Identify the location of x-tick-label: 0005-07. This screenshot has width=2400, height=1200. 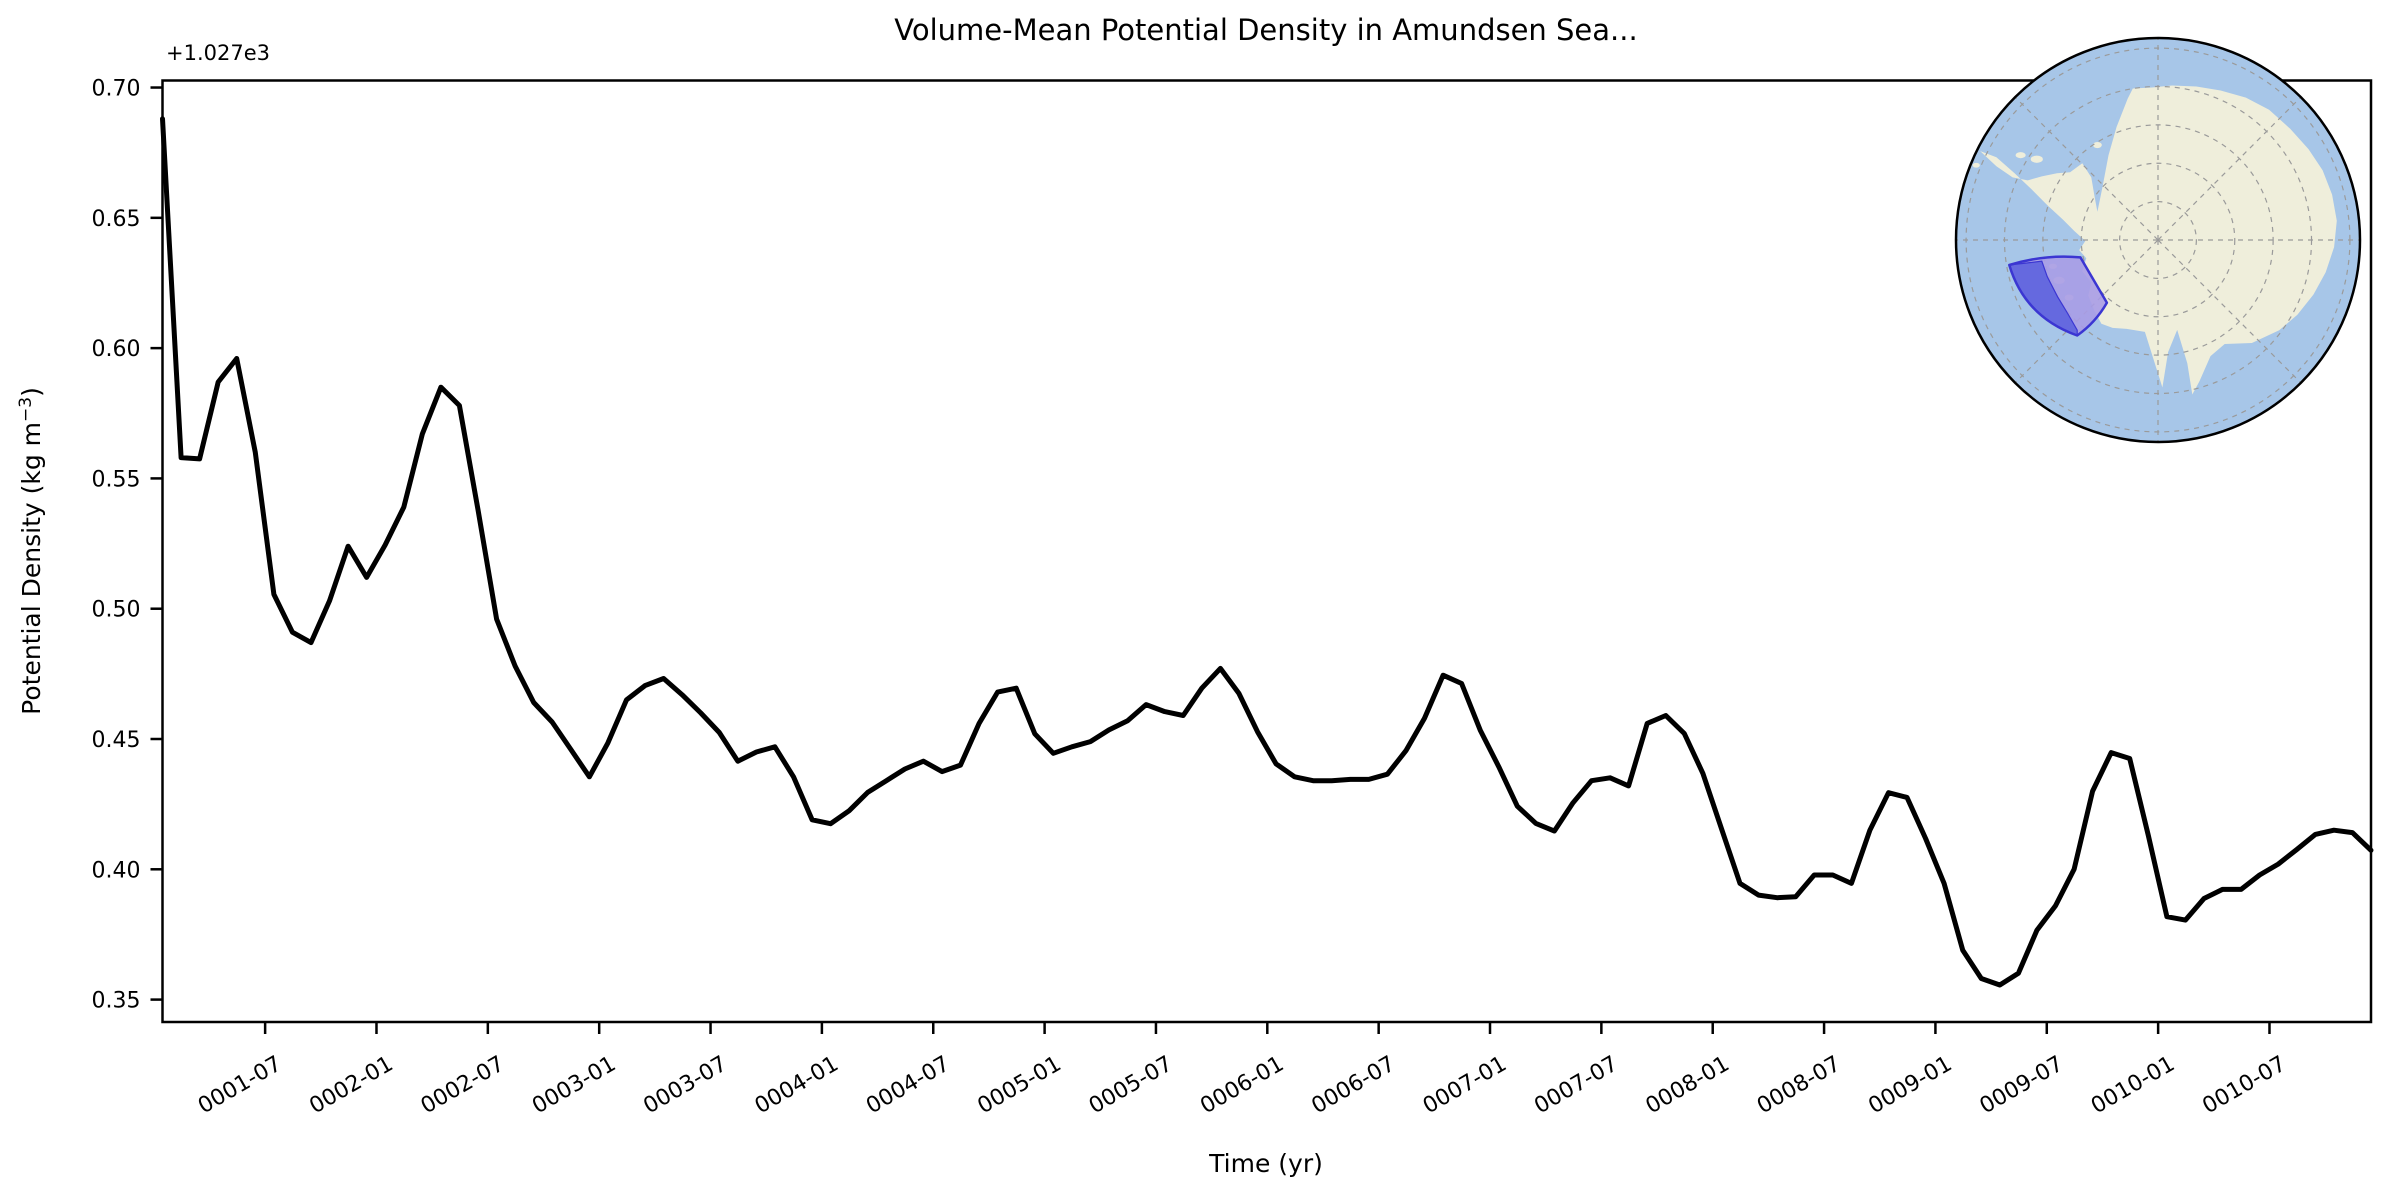
(1131, 1086).